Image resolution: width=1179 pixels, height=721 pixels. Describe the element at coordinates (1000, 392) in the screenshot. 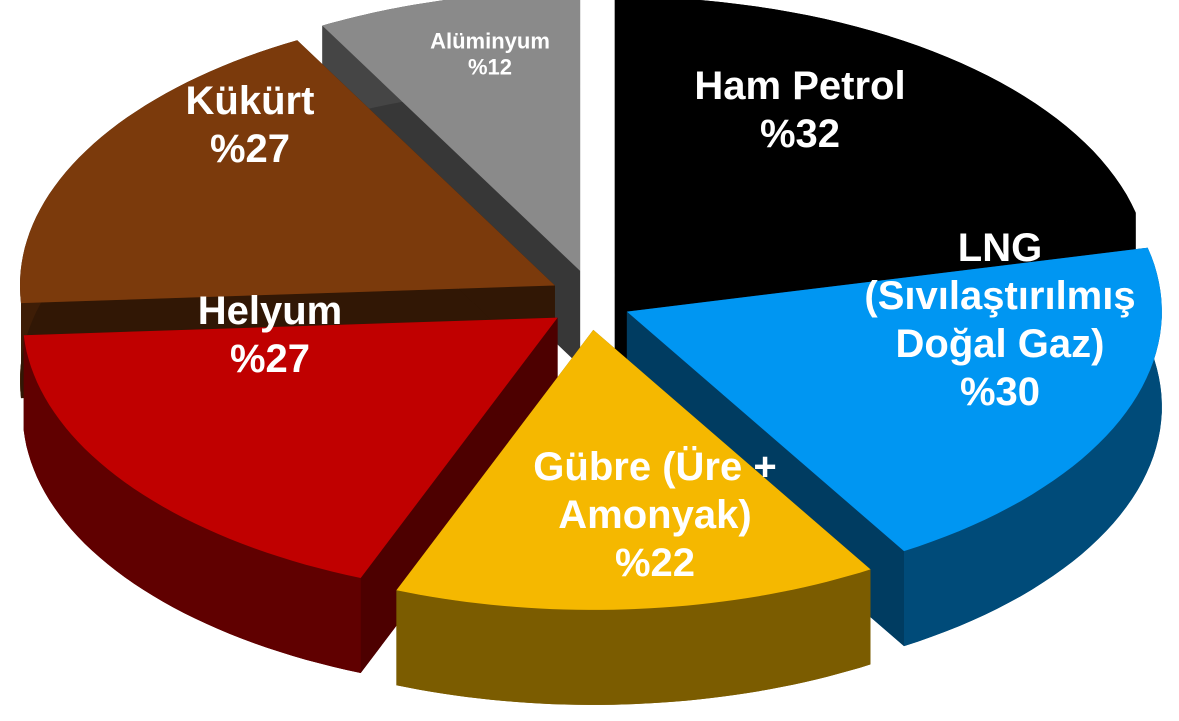

I see `value-label: %30` at that location.